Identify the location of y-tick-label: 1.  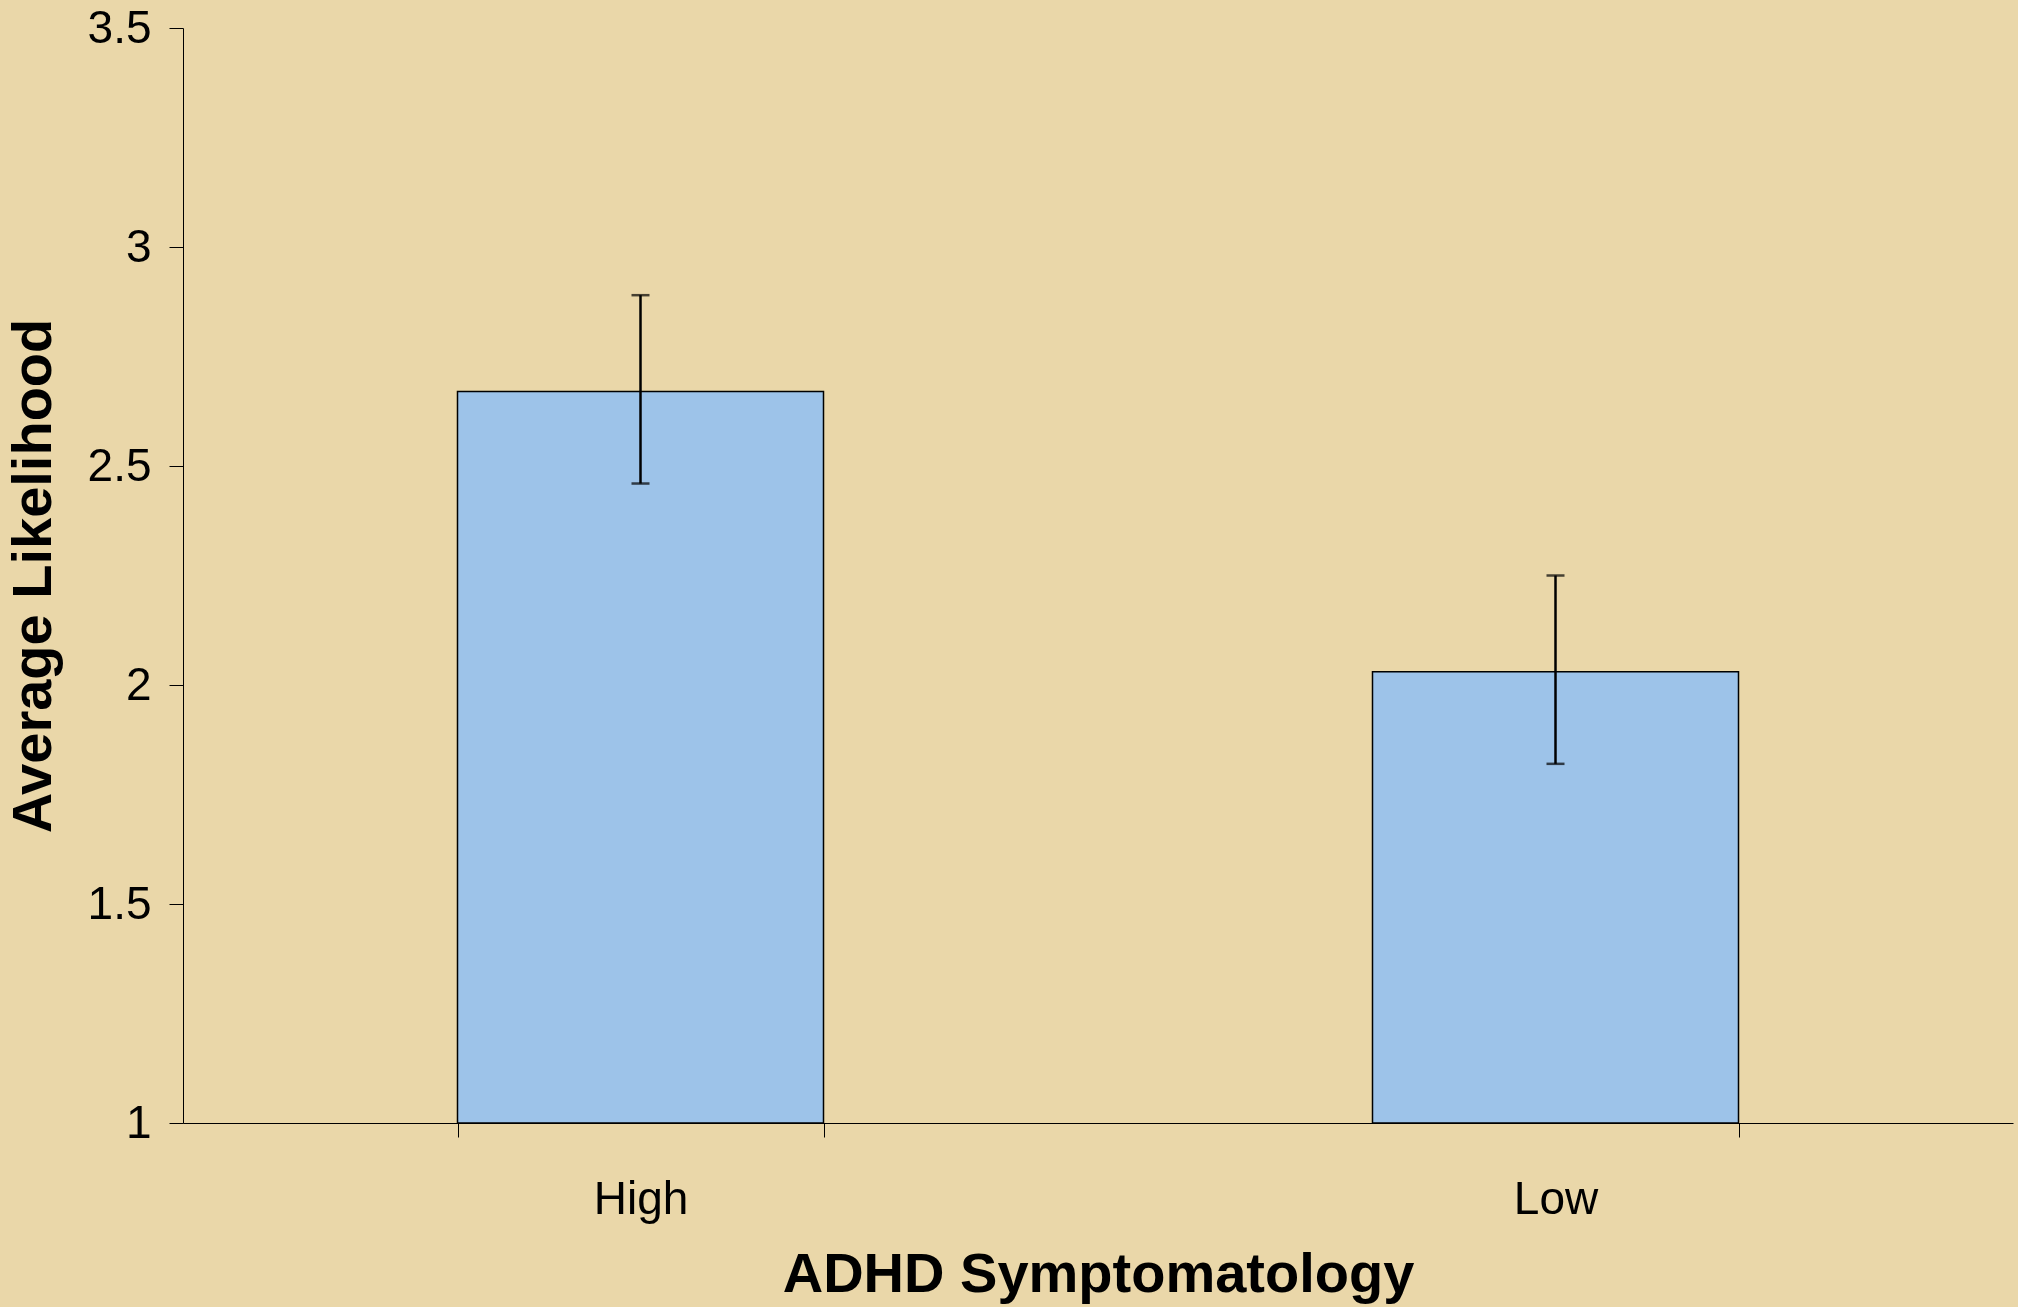
(138, 1121).